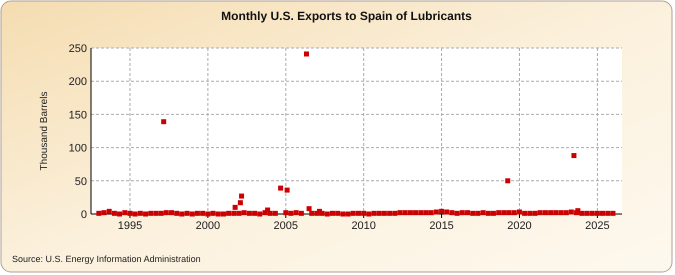  Describe the element at coordinates (346, 16) in the screenshot. I see `chart-title: Monthly U.S. Exports to Spain of Lubricants` at that location.